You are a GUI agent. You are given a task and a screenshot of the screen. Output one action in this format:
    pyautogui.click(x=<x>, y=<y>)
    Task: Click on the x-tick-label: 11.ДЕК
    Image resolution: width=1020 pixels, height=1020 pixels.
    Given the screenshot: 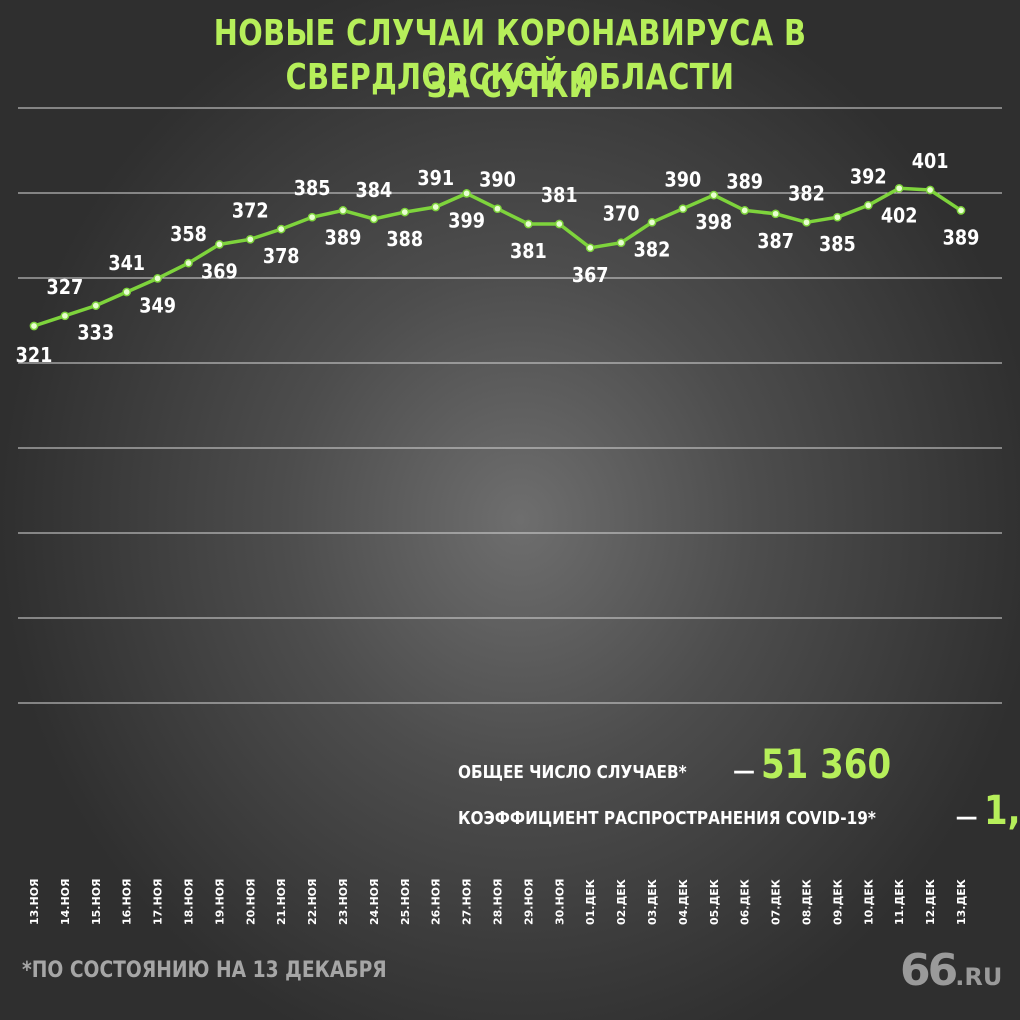 What is the action you would take?
    pyautogui.click(x=899, y=902)
    